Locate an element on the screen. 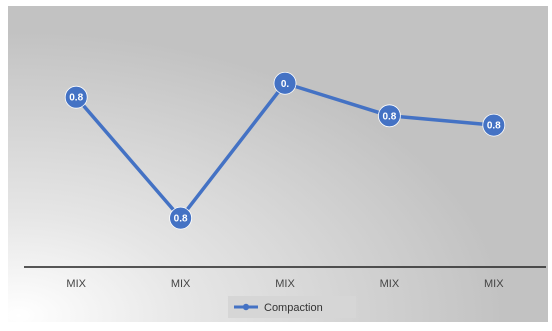 Image resolution: width=552 pixels, height=331 pixels. data-label: 0. is located at coordinates (285, 84).